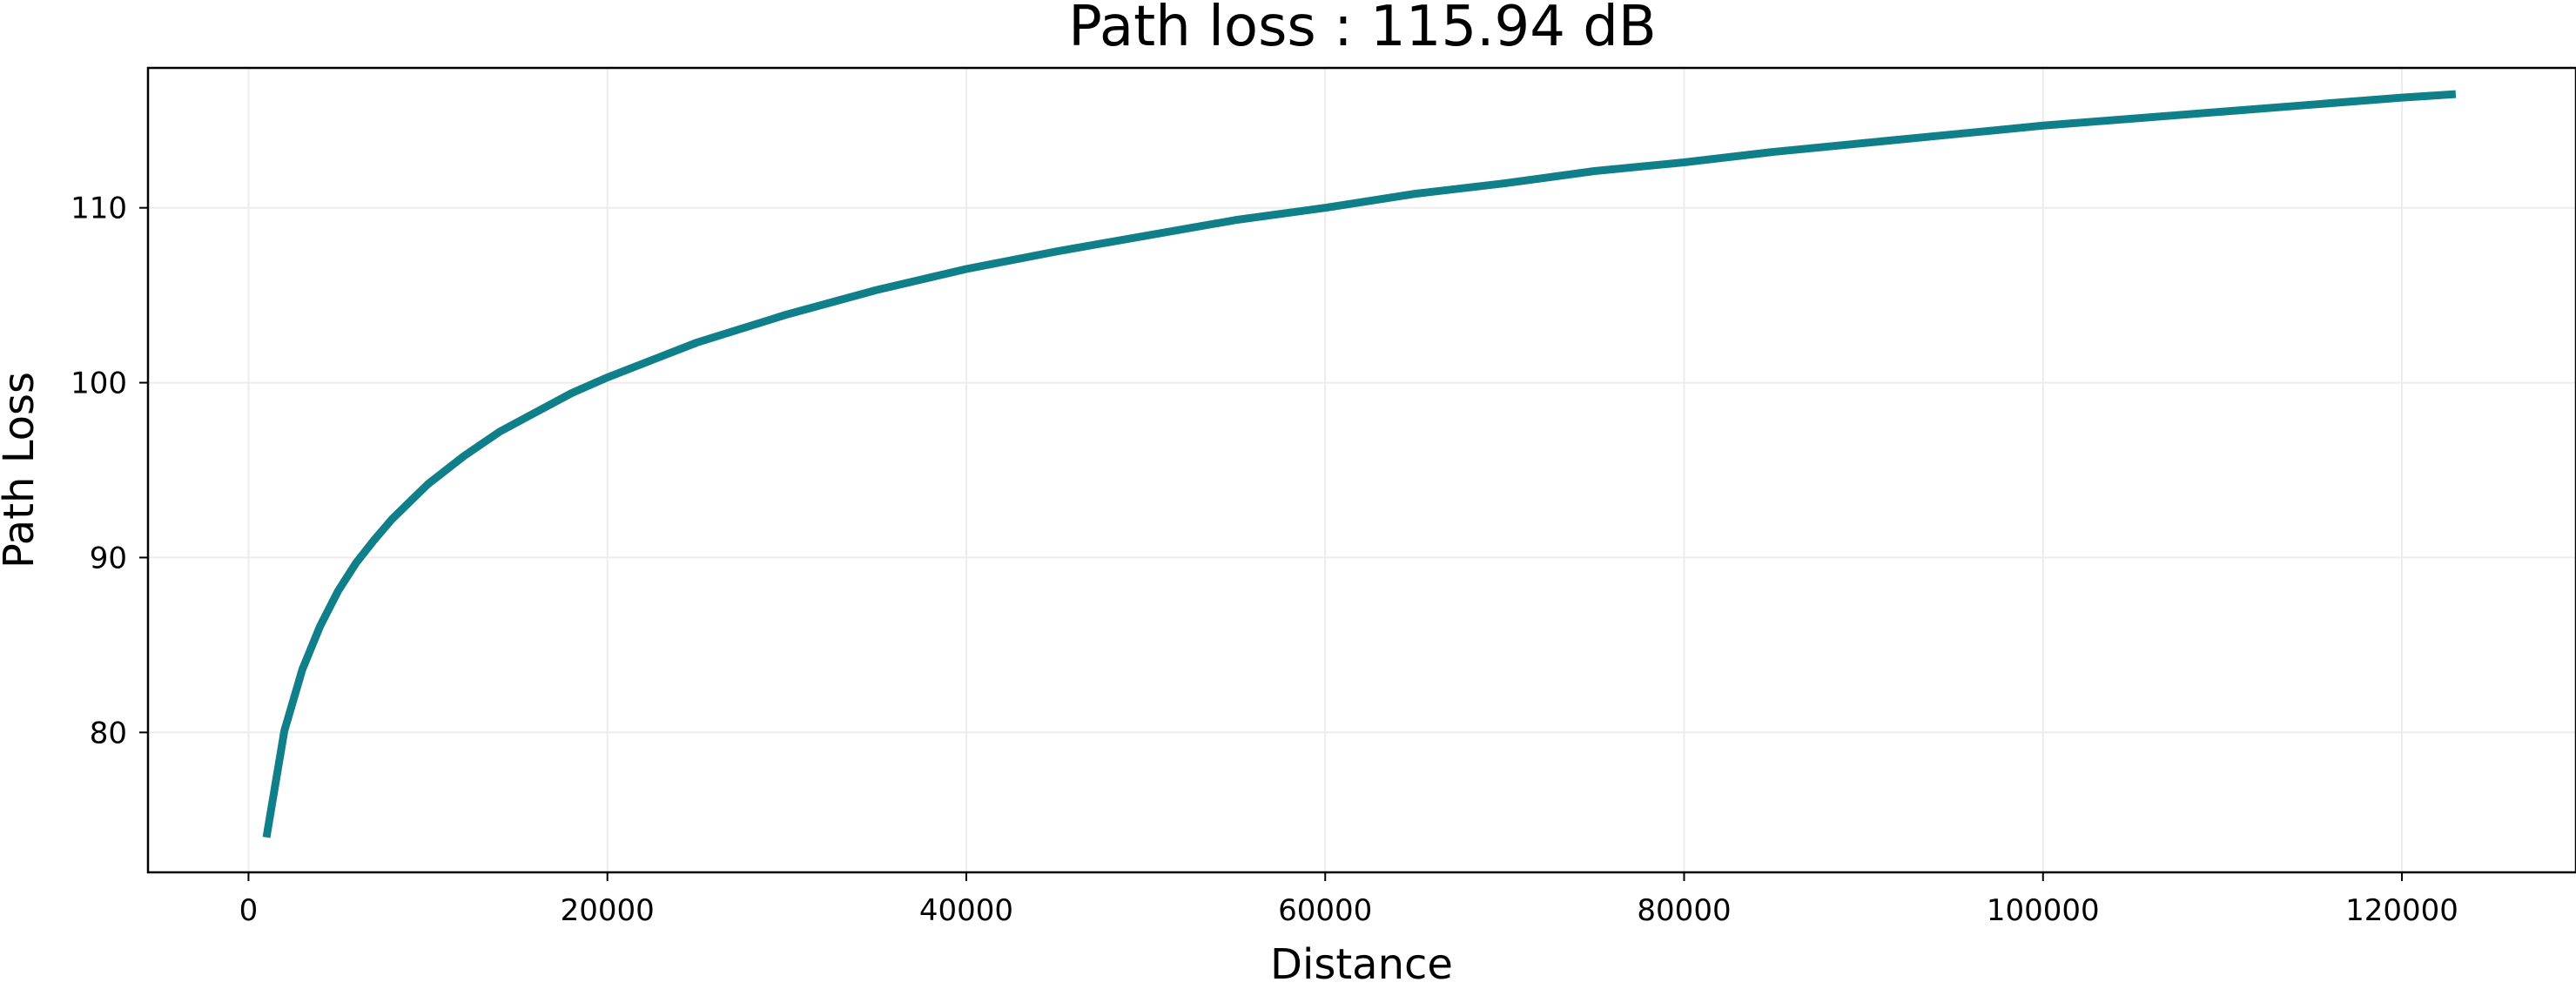  Describe the element at coordinates (1362, 29) in the screenshot. I see `chart-title: Path loss : 115.94 dB` at that location.